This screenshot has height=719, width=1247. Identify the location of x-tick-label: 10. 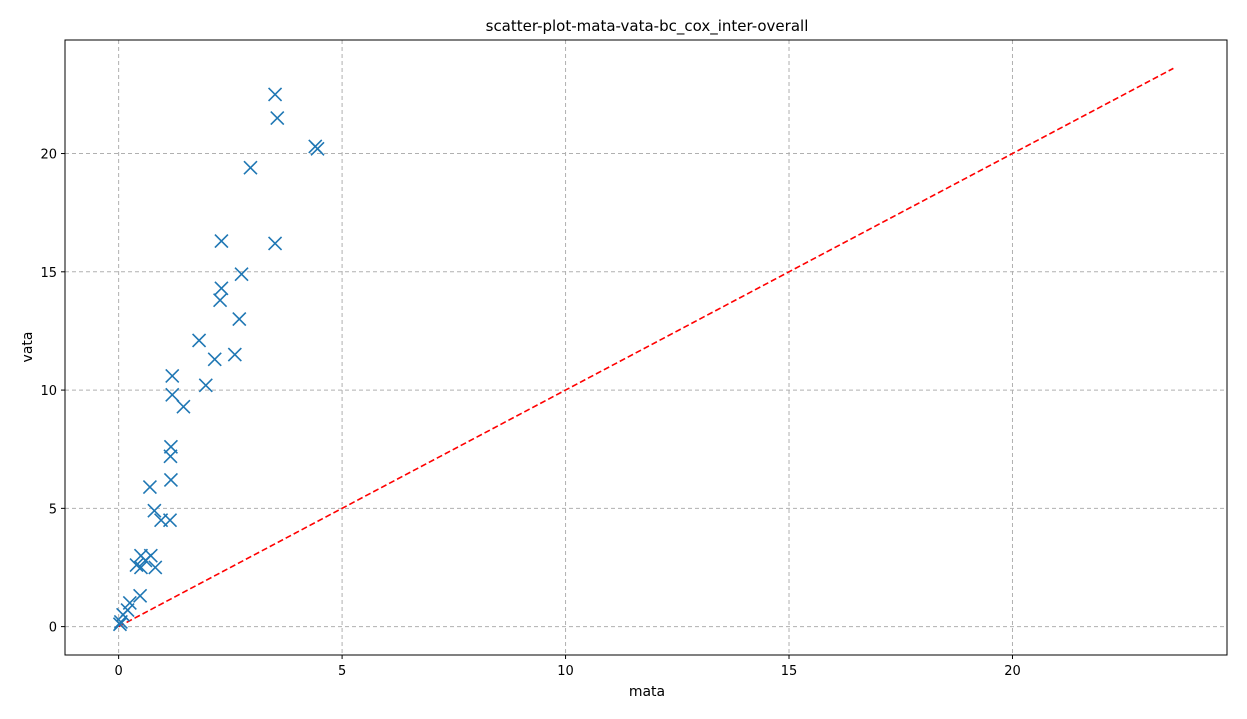
(565, 671).